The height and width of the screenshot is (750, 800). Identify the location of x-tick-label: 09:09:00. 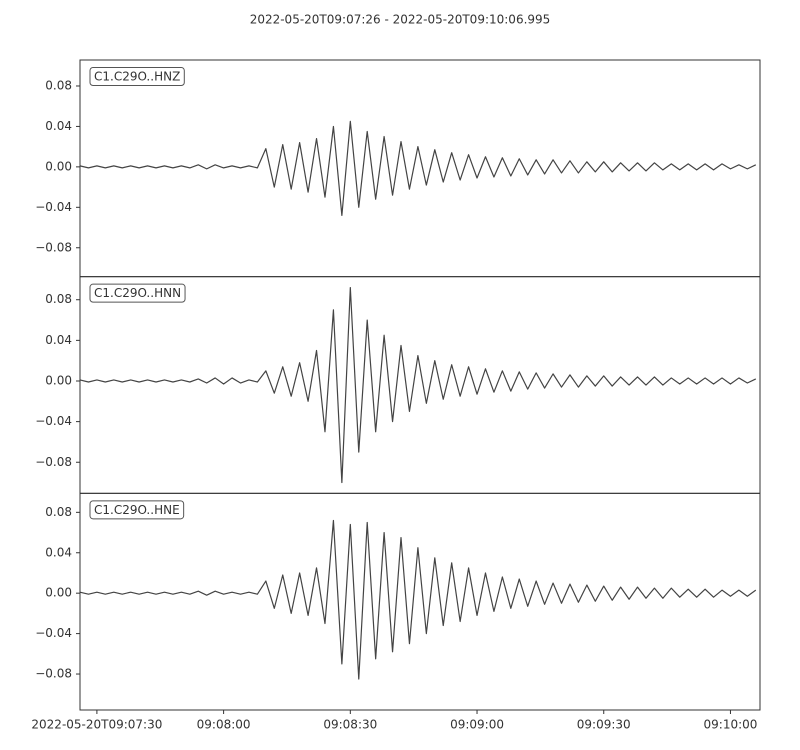
(477, 725).